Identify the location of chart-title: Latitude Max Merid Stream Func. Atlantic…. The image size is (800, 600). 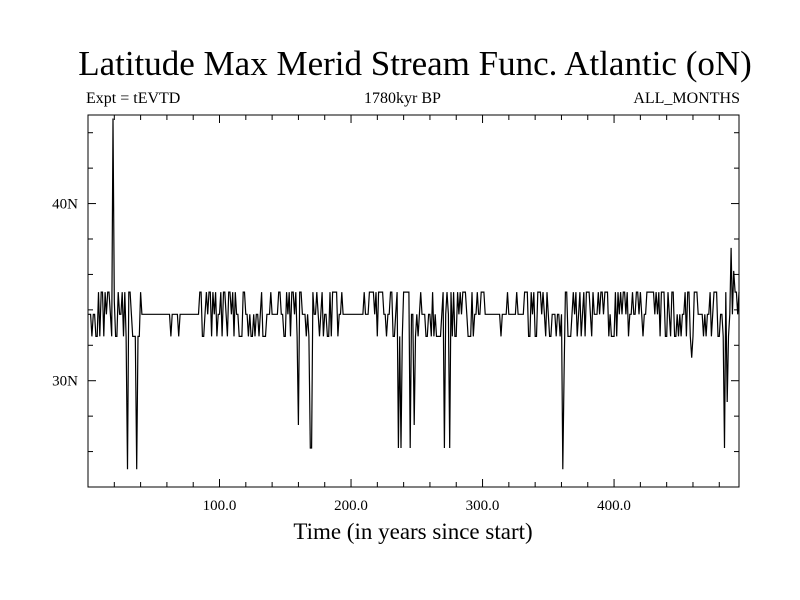
(415, 63).